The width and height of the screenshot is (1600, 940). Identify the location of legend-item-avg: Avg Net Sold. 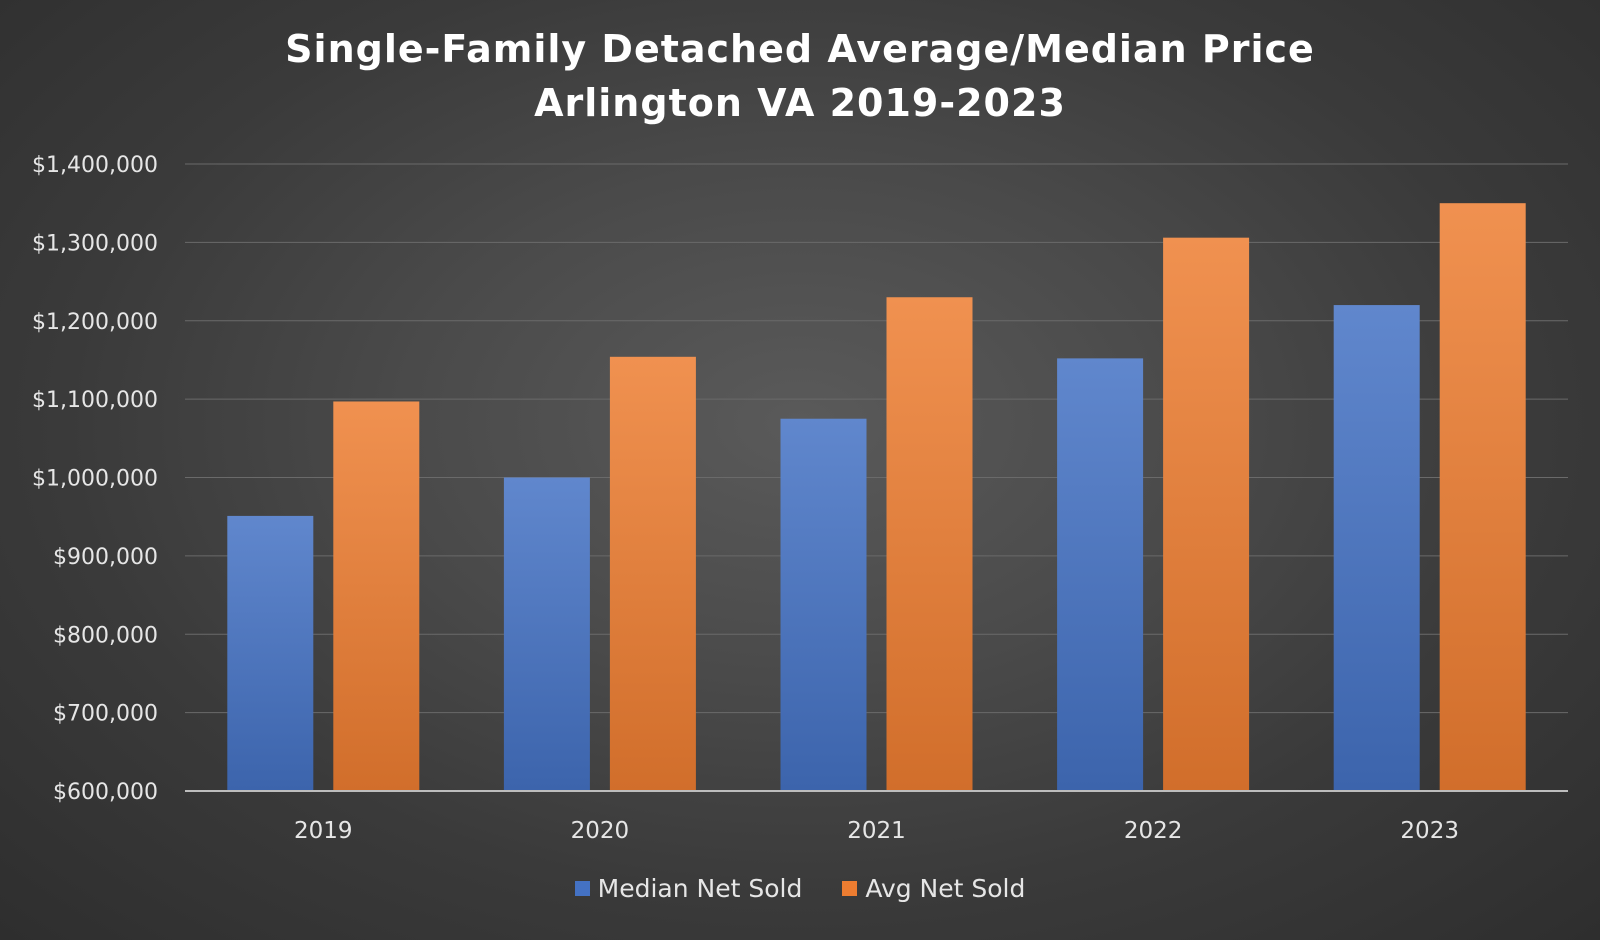
(933, 888).